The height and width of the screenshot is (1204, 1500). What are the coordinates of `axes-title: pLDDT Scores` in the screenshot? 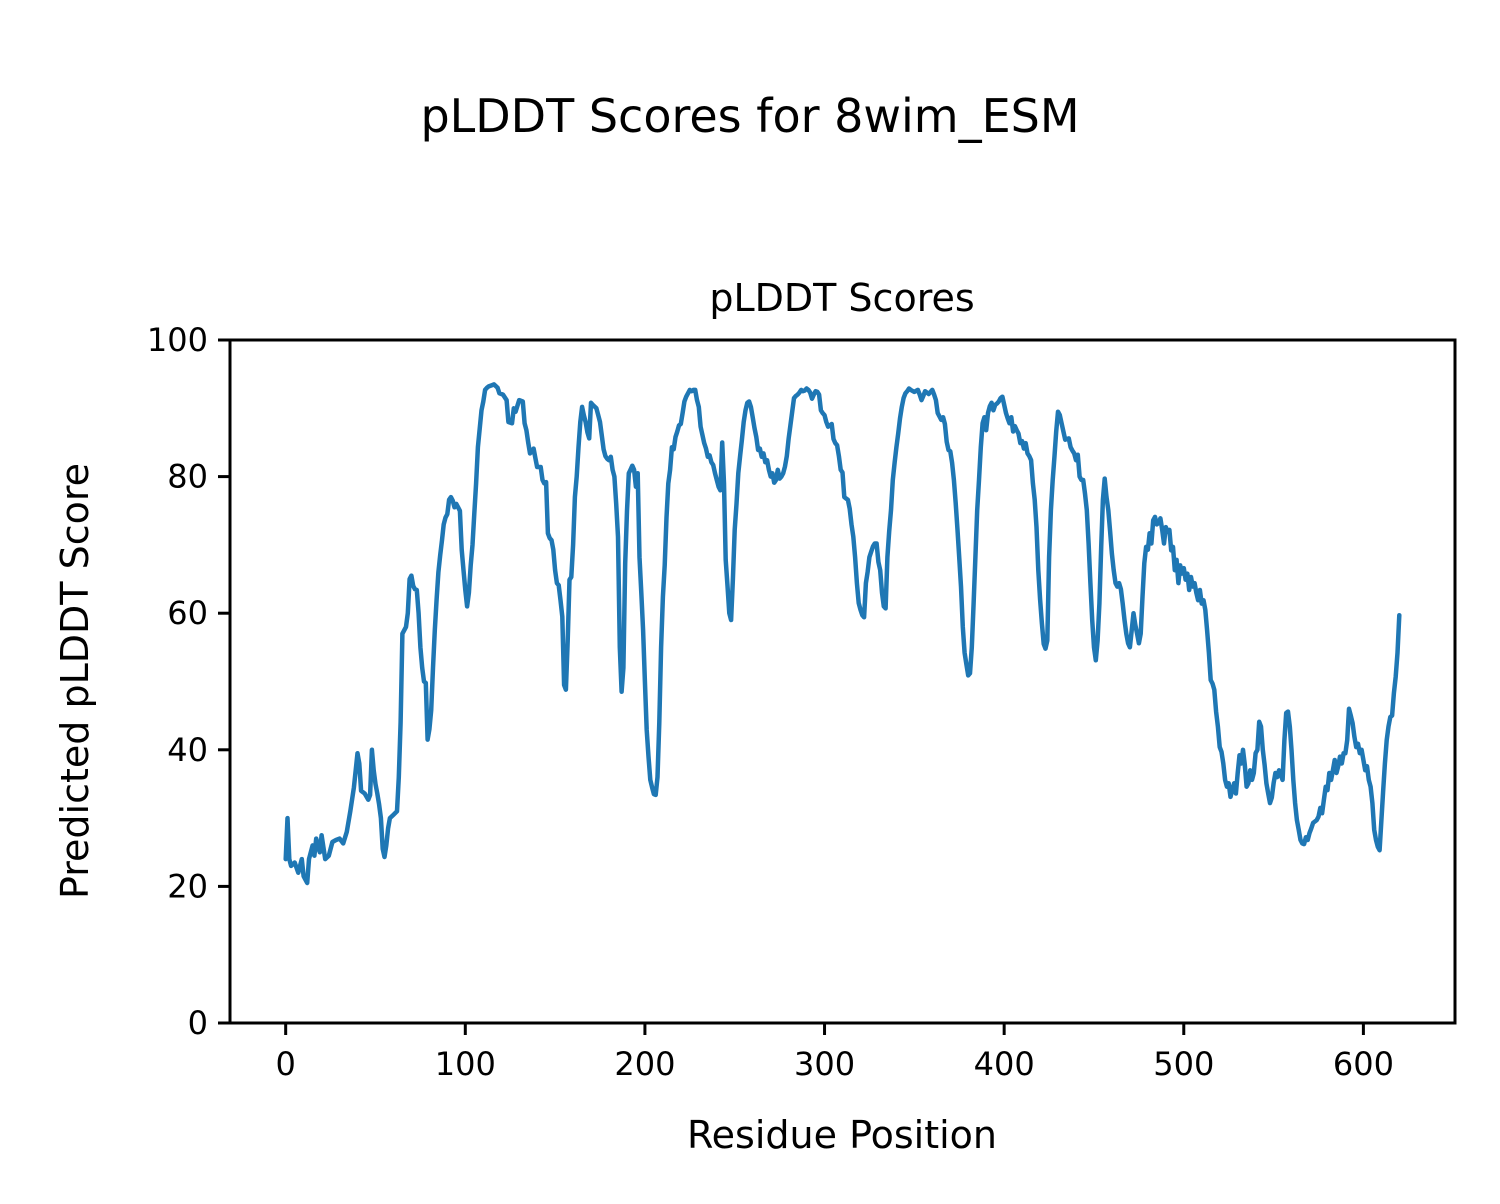 It's located at (841, 298).